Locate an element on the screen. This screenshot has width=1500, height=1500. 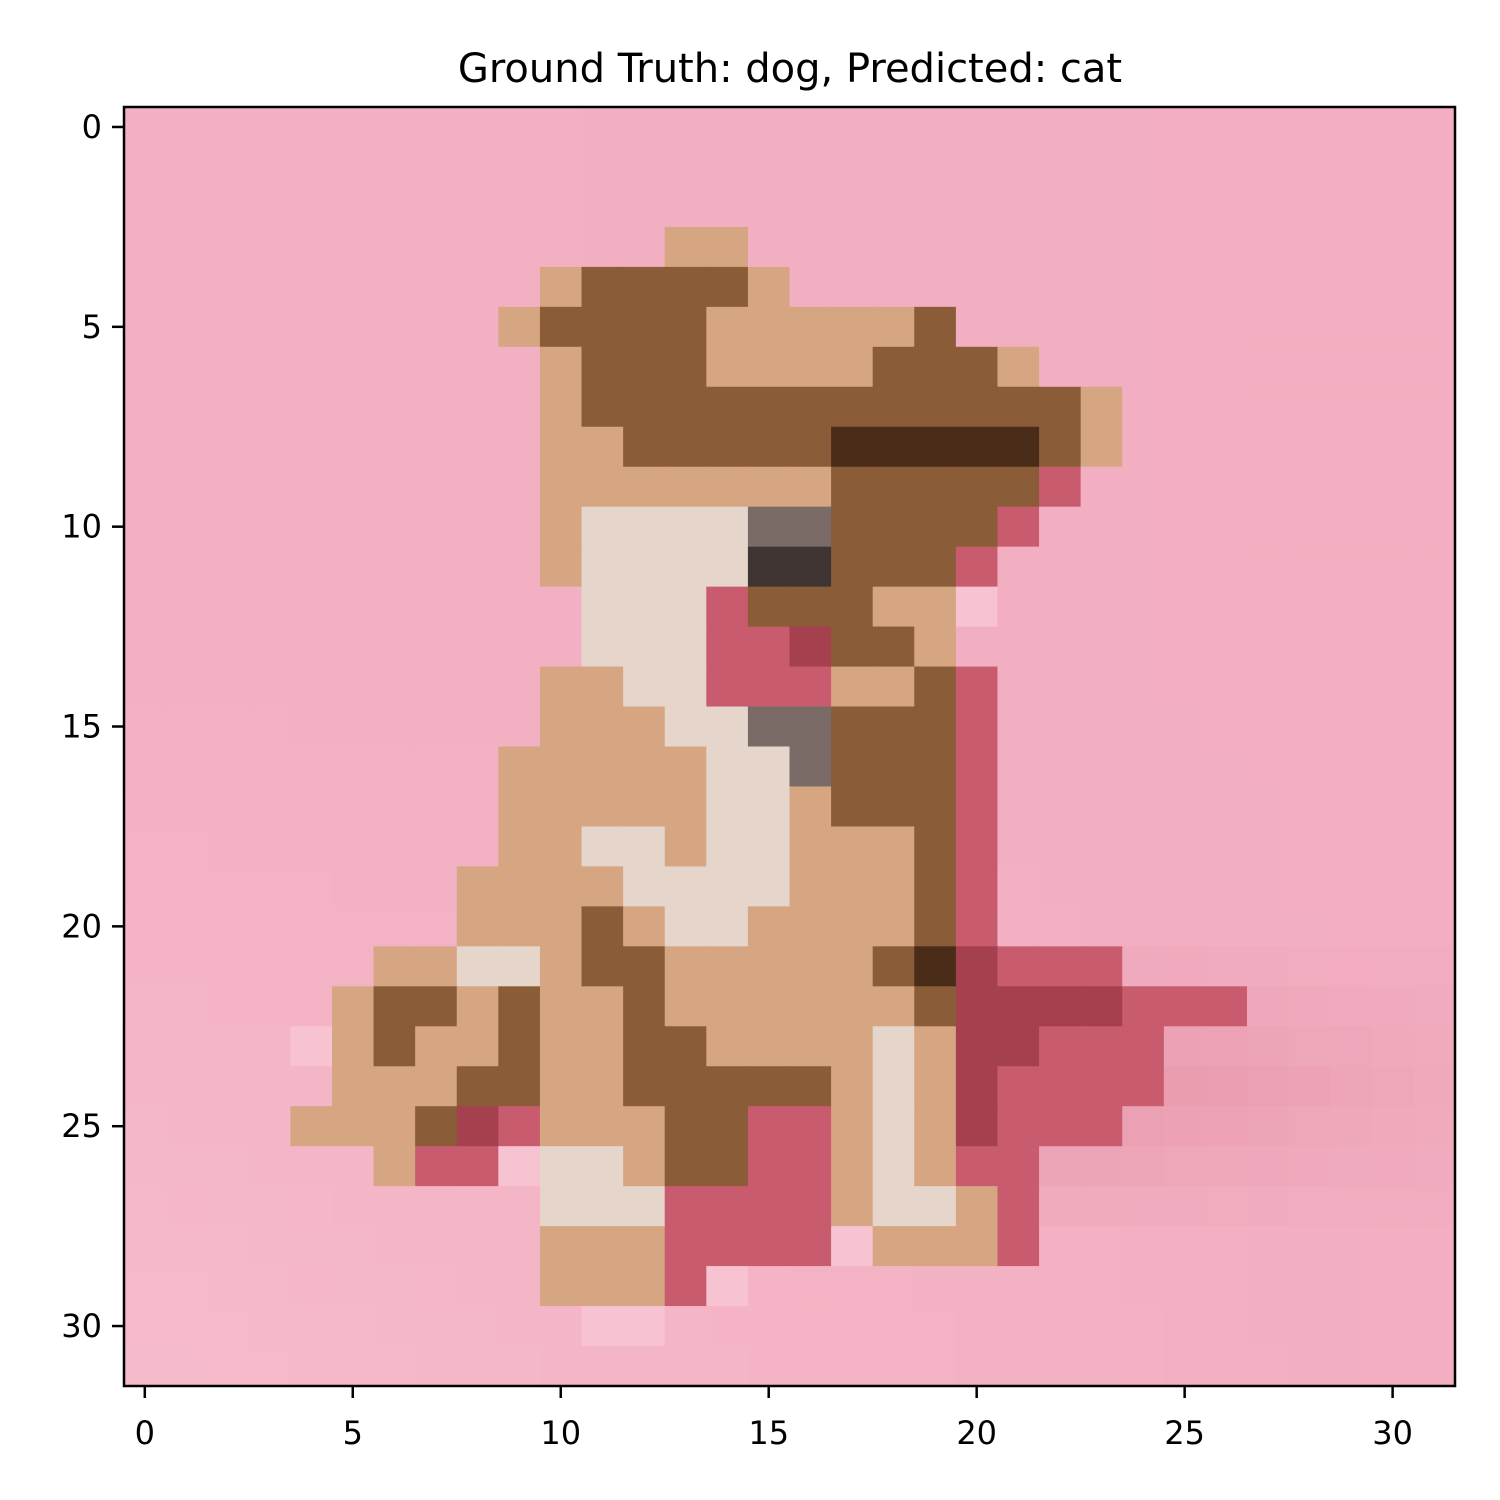
y-tick-label: 25 is located at coordinates (81, 1126).